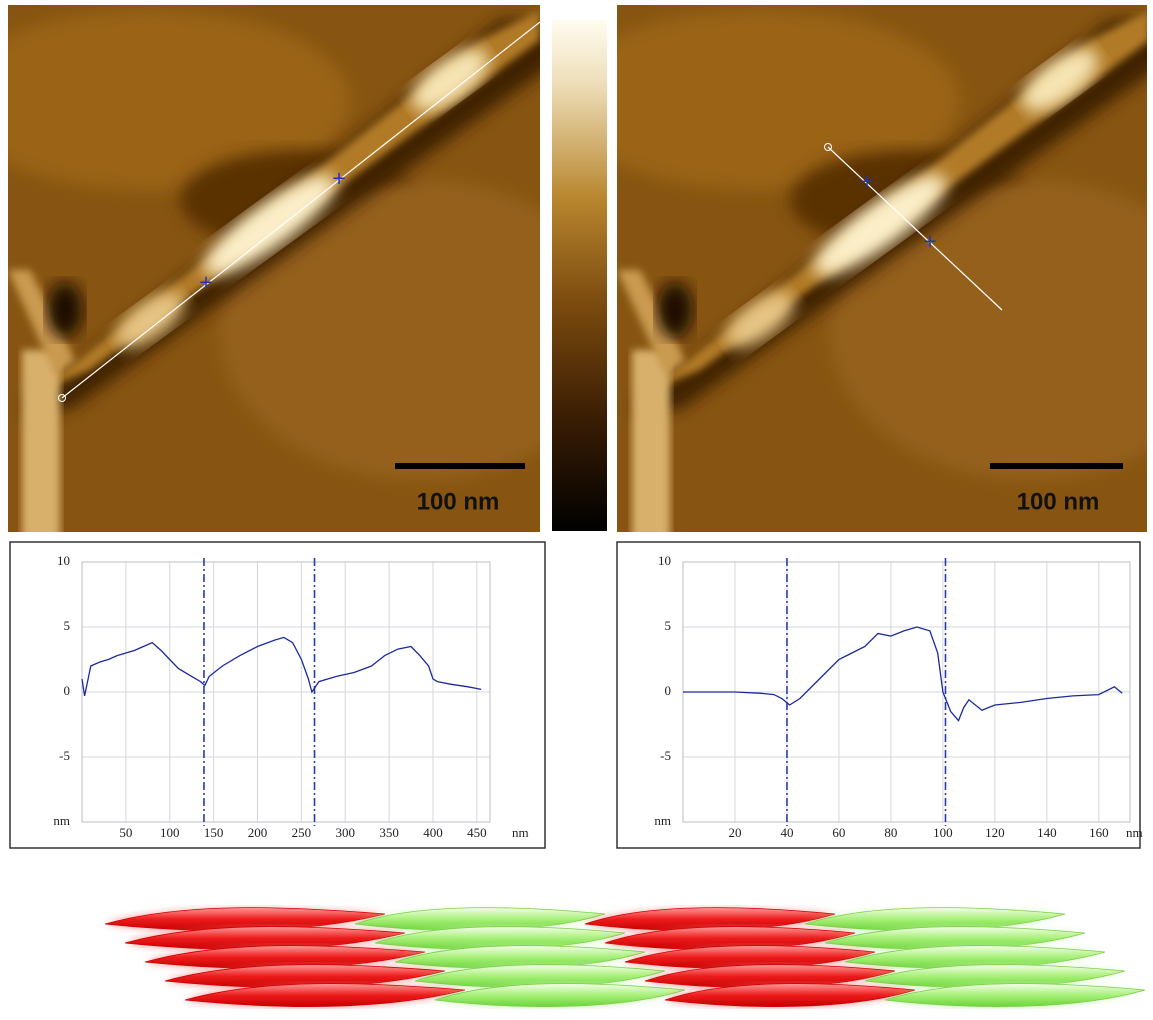 Image resolution: width=1153 pixels, height=1020 pixels. Describe the element at coordinates (1047, 832) in the screenshot. I see `x-tick-label: 140` at that location.